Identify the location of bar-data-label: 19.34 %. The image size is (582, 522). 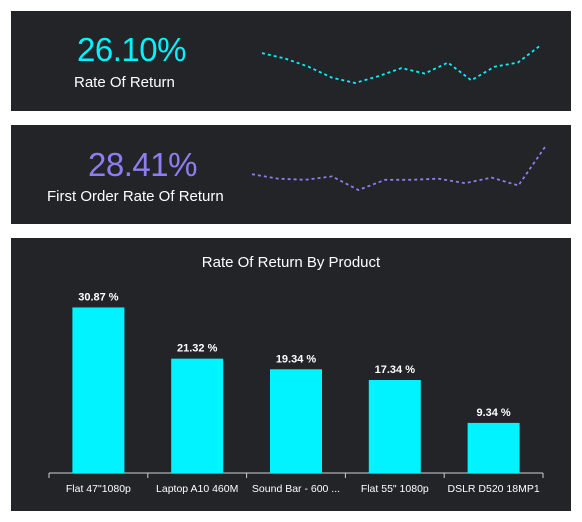
(296, 359).